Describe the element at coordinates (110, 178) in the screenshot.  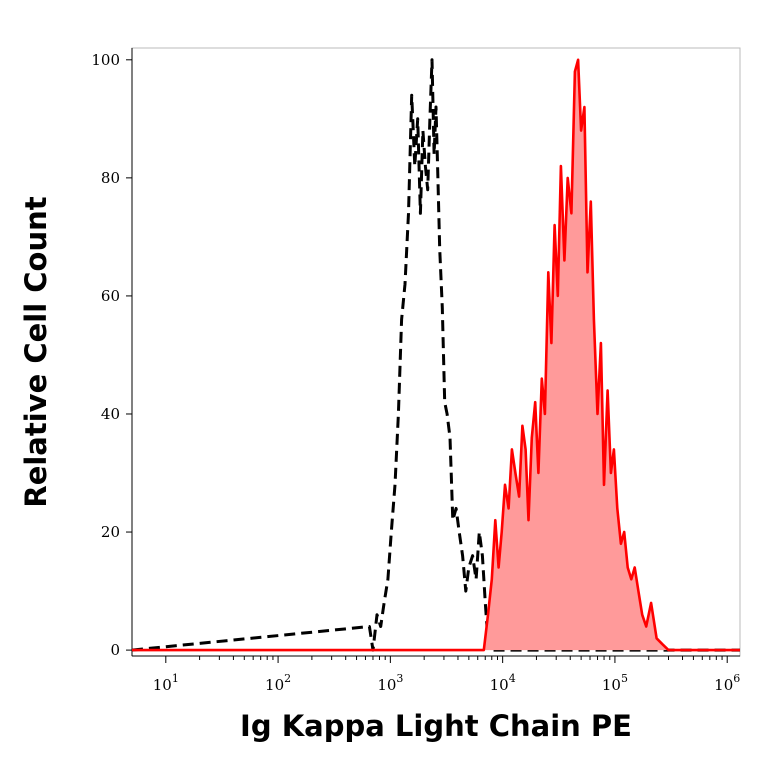
I see `y-tick-label: 80` at that location.